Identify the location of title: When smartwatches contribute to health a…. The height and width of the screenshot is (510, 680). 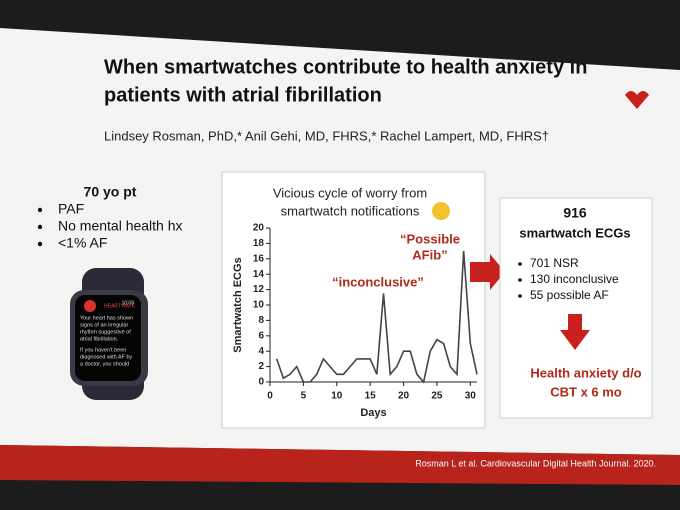
(345, 67).